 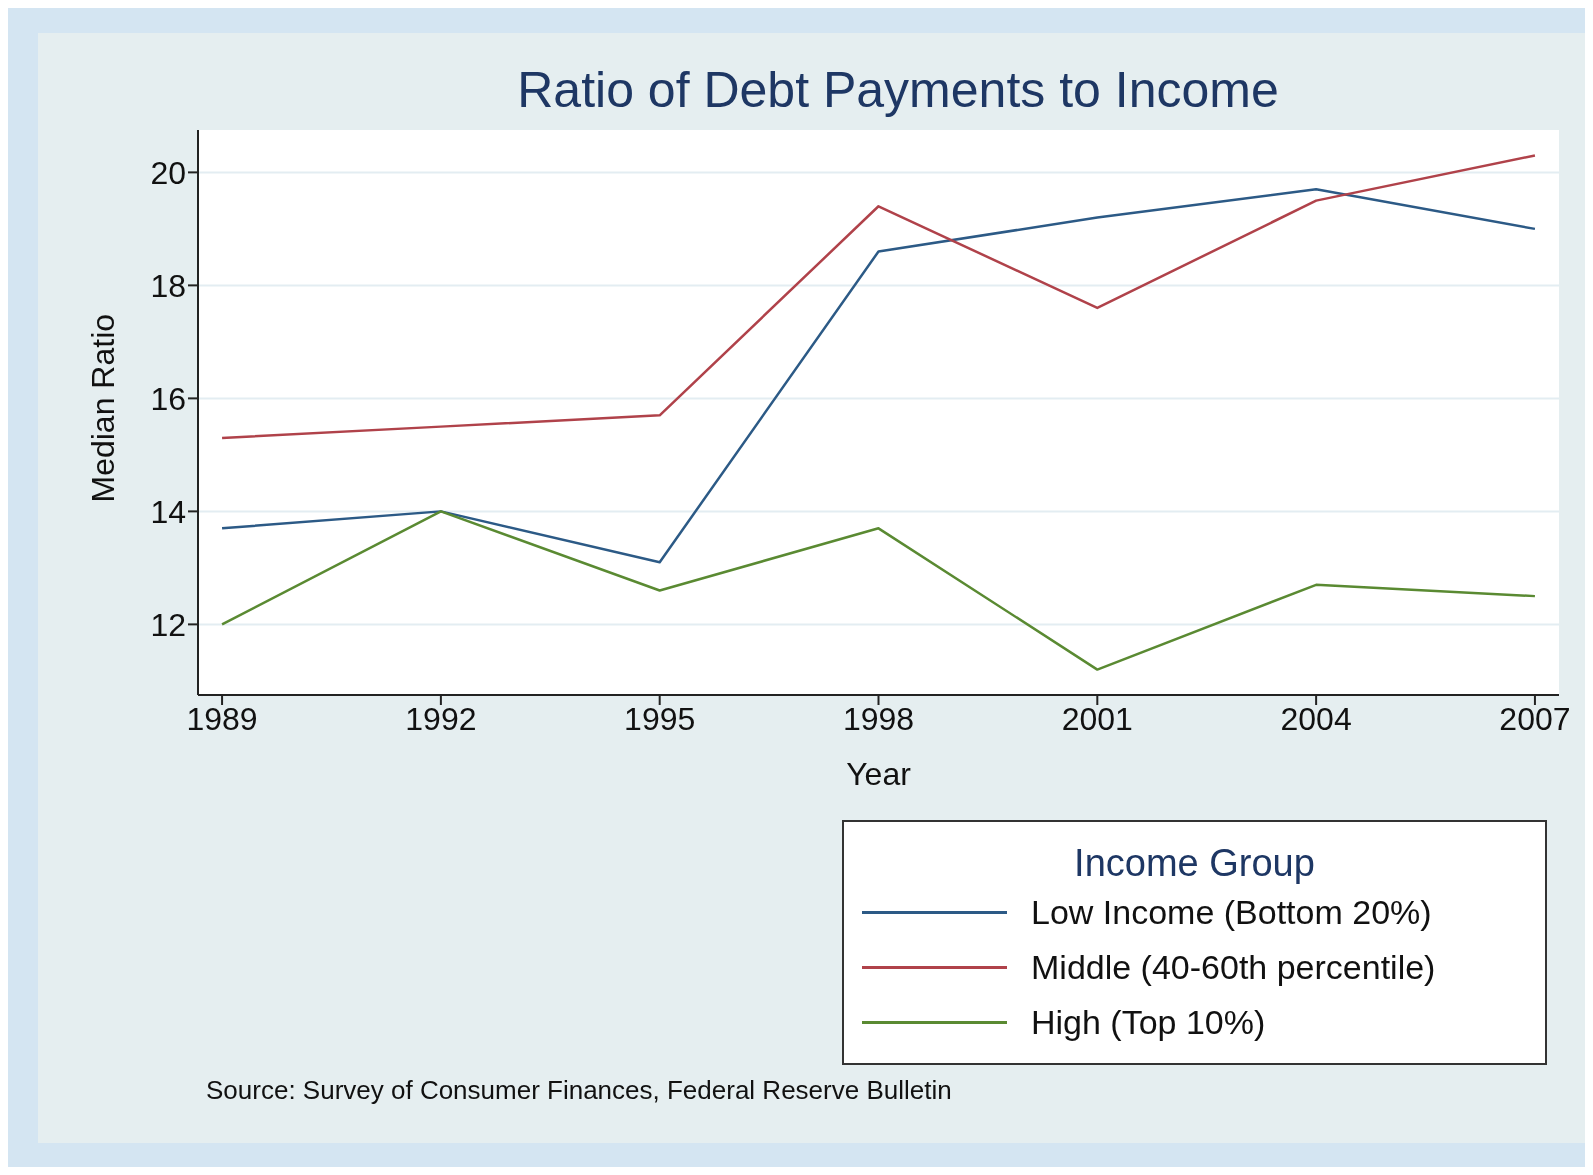 What do you see at coordinates (1097, 718) in the screenshot?
I see `x-tick-label: 2001` at bounding box center [1097, 718].